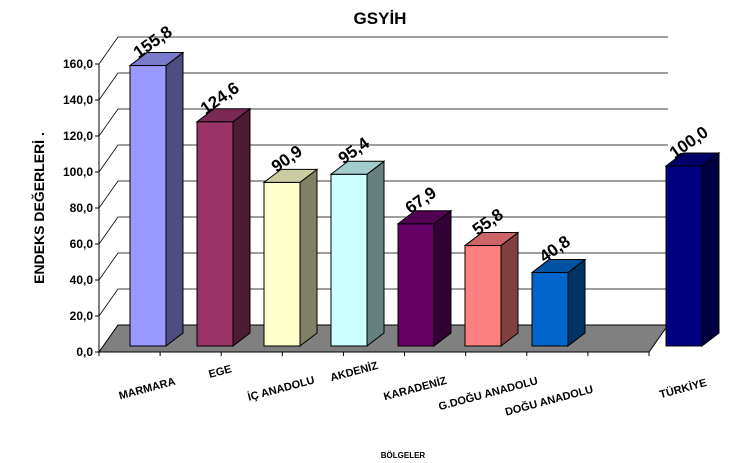  I want to click on y-tick-label: 80,0, so click(82, 208).